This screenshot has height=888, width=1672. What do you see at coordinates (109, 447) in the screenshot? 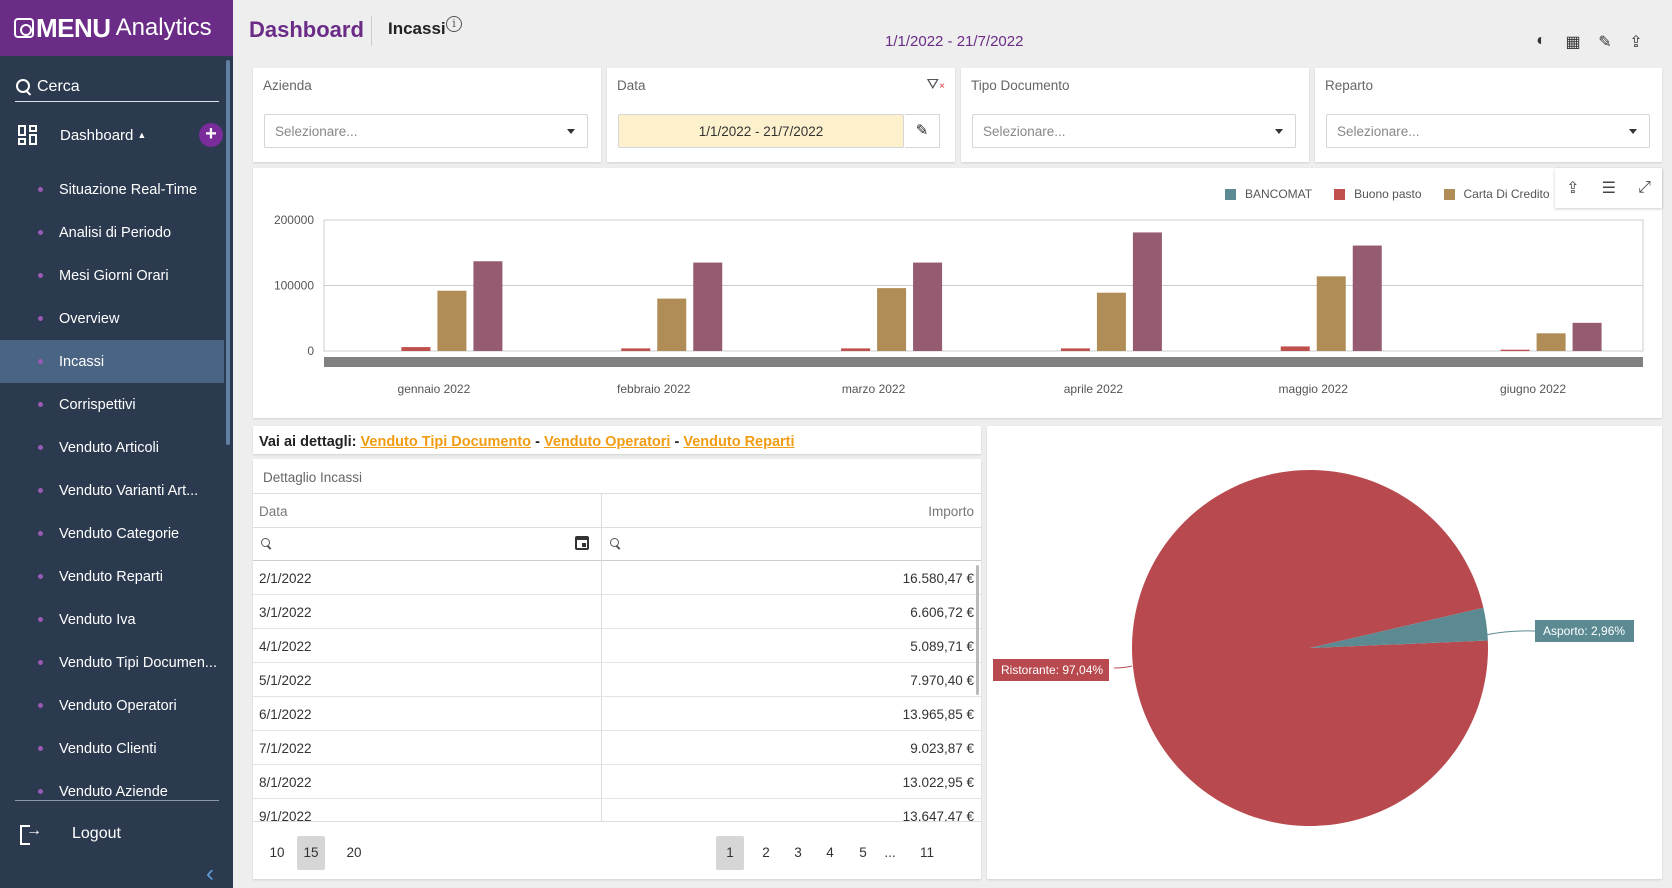
I see `sidebar-item-label: Venduto Articoli` at bounding box center [109, 447].